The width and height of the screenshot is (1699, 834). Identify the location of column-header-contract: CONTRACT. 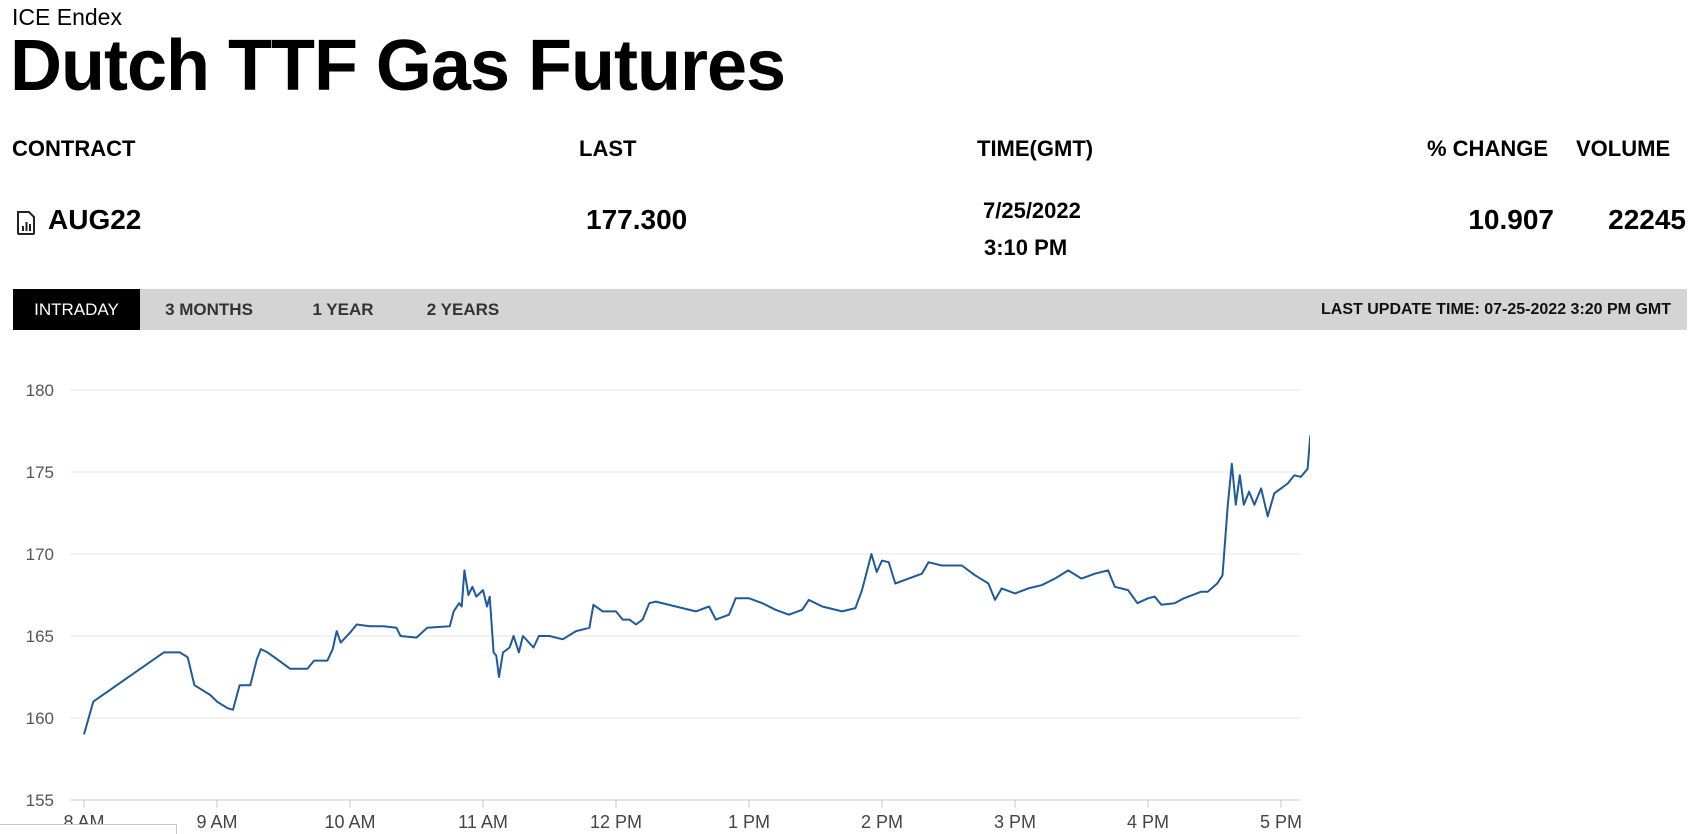
(74, 148).